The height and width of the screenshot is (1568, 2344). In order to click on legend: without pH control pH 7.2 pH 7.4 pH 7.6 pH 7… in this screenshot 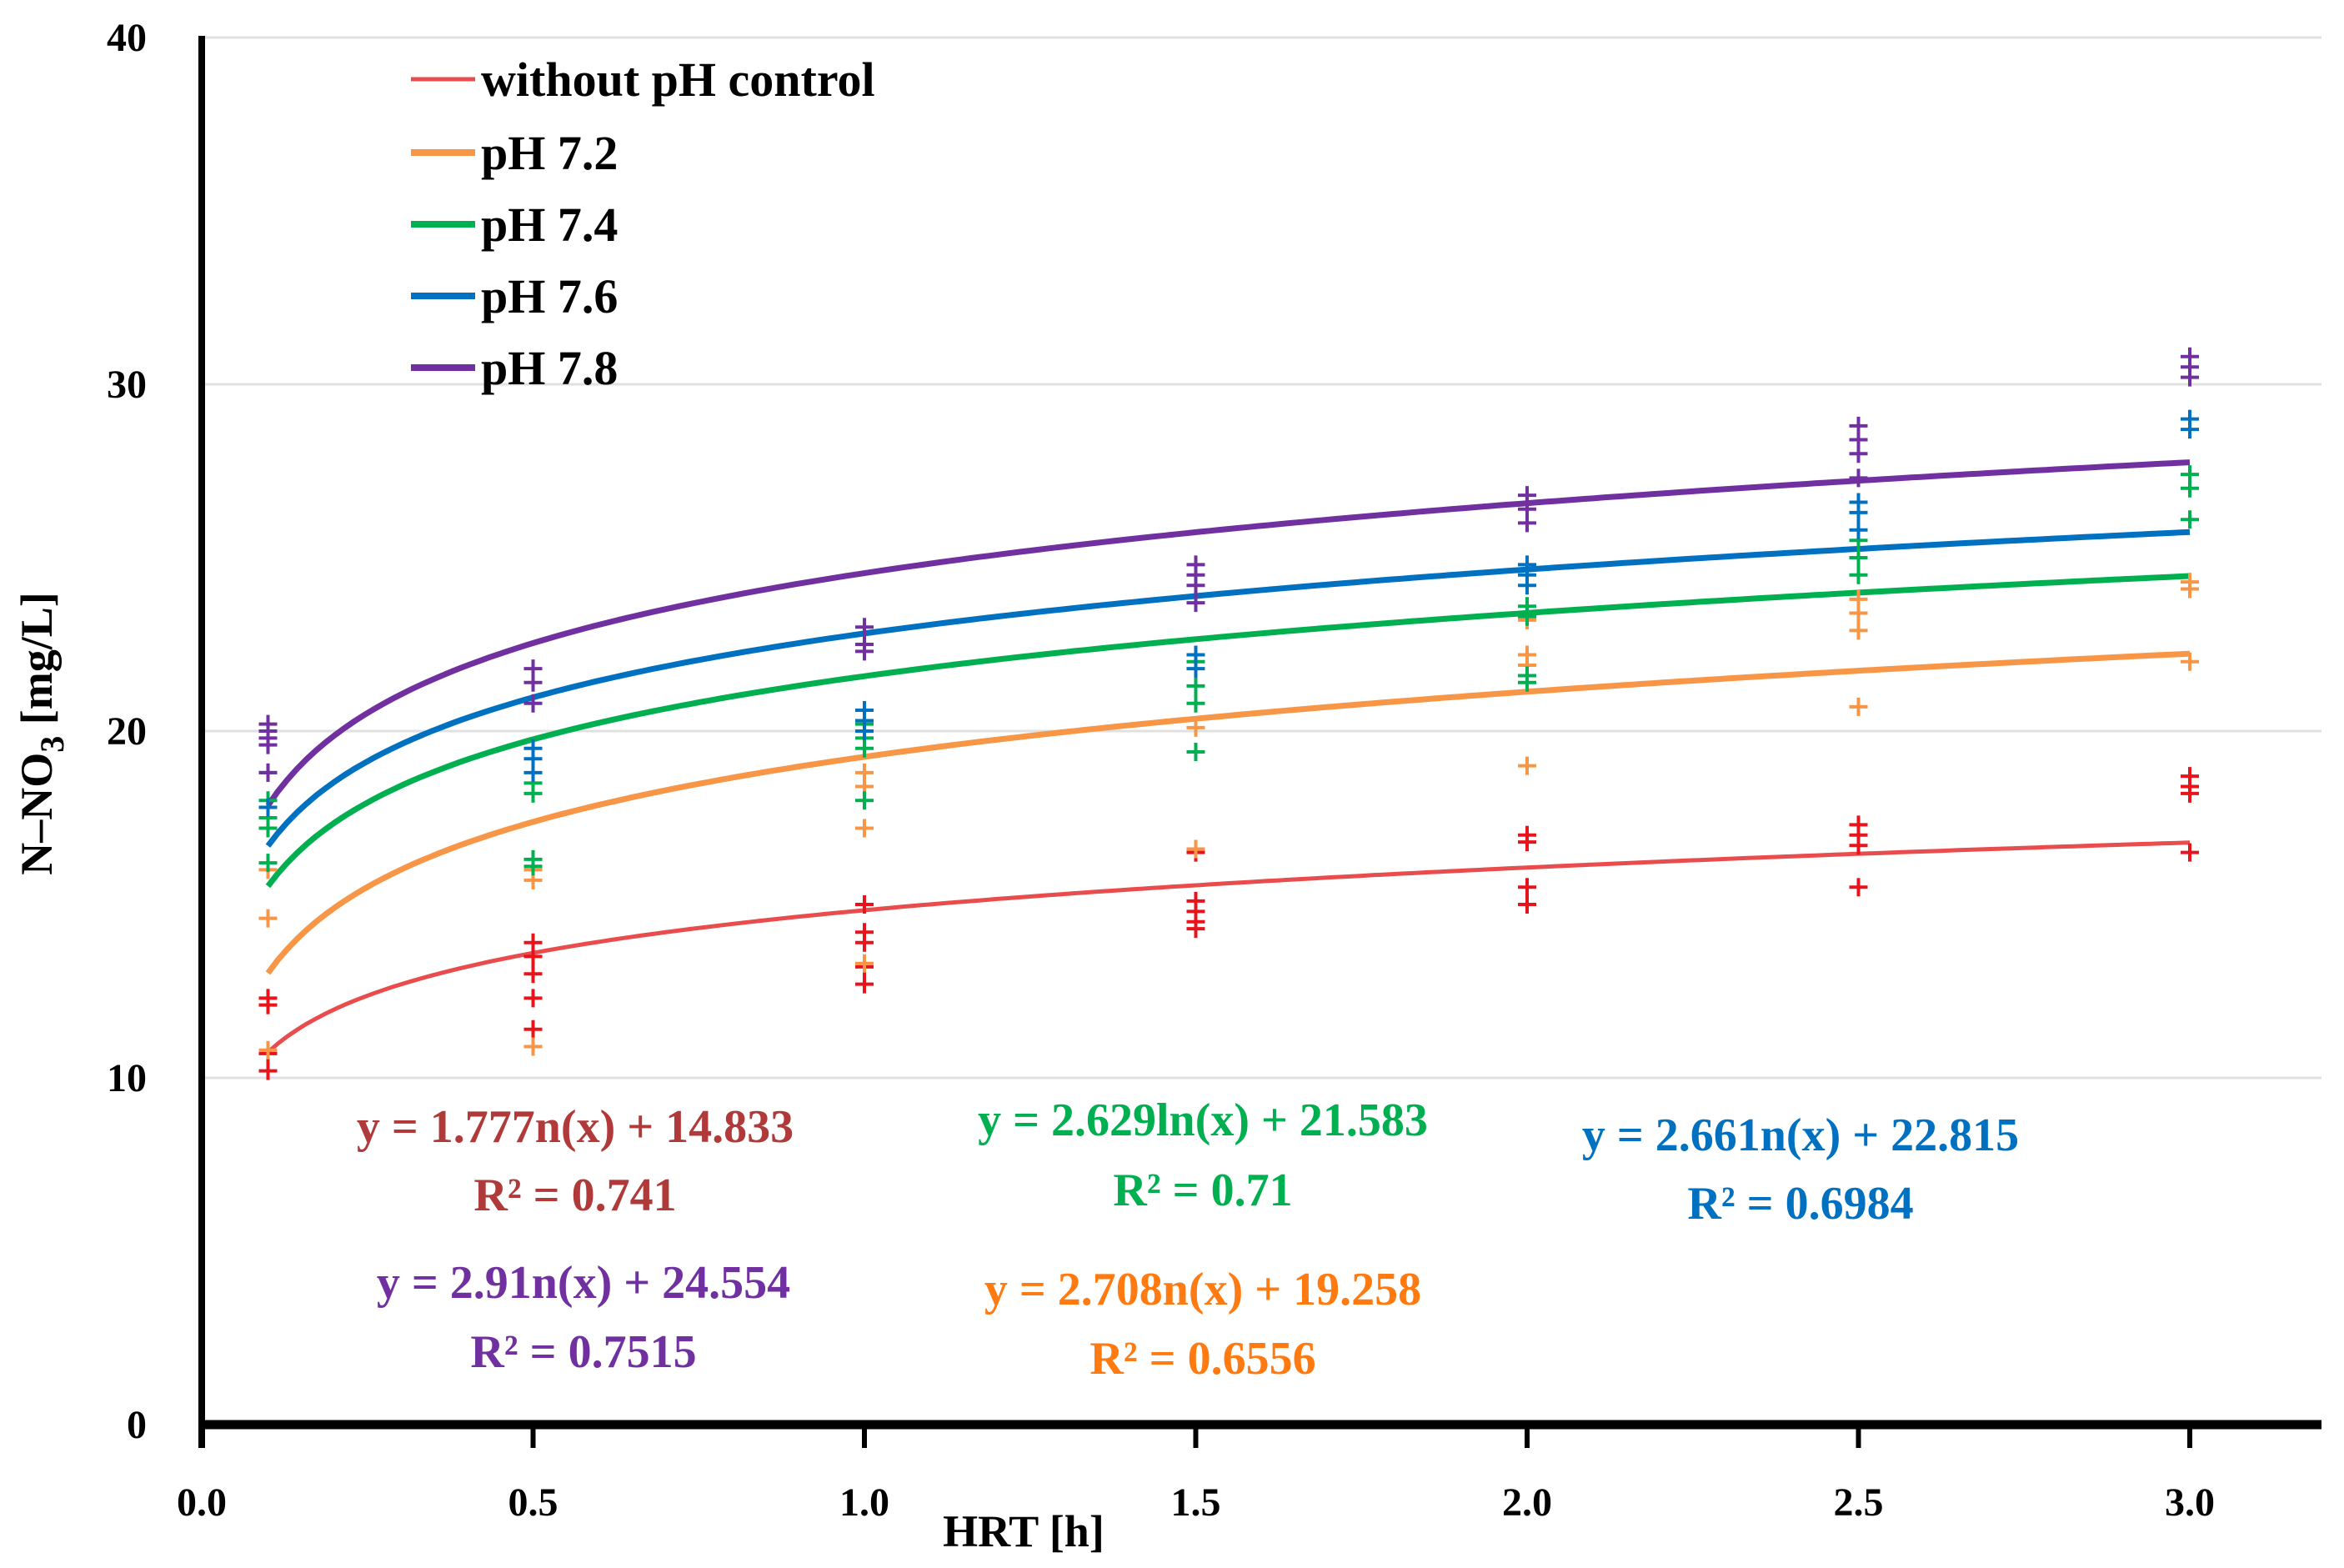, I will do `click(643, 224)`.